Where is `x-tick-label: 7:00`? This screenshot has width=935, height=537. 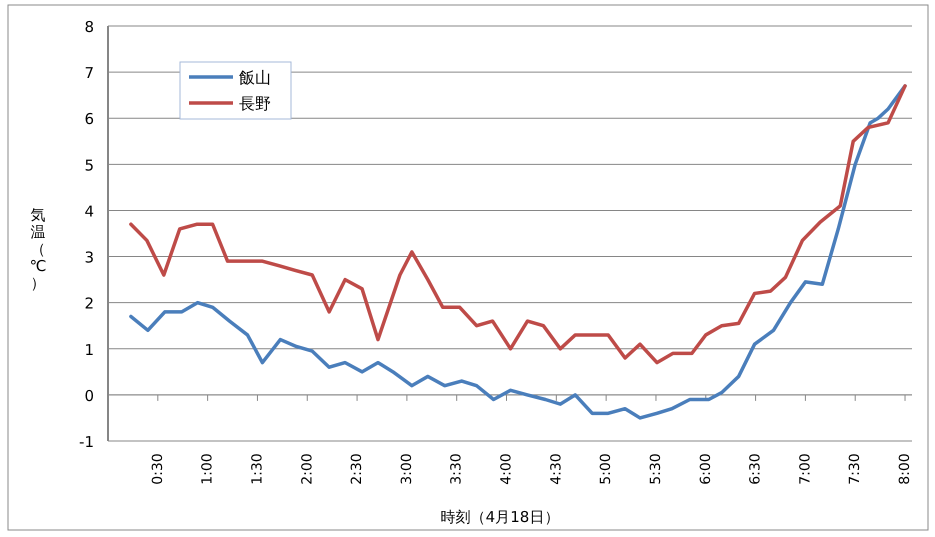
x-tick-label: 7:00 is located at coordinates (805, 469).